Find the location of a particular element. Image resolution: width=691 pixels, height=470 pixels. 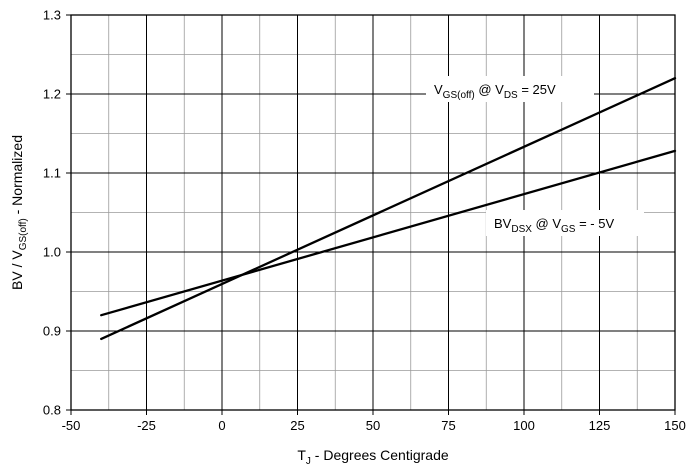

x-tick-label: 75 is located at coordinates (448, 425).